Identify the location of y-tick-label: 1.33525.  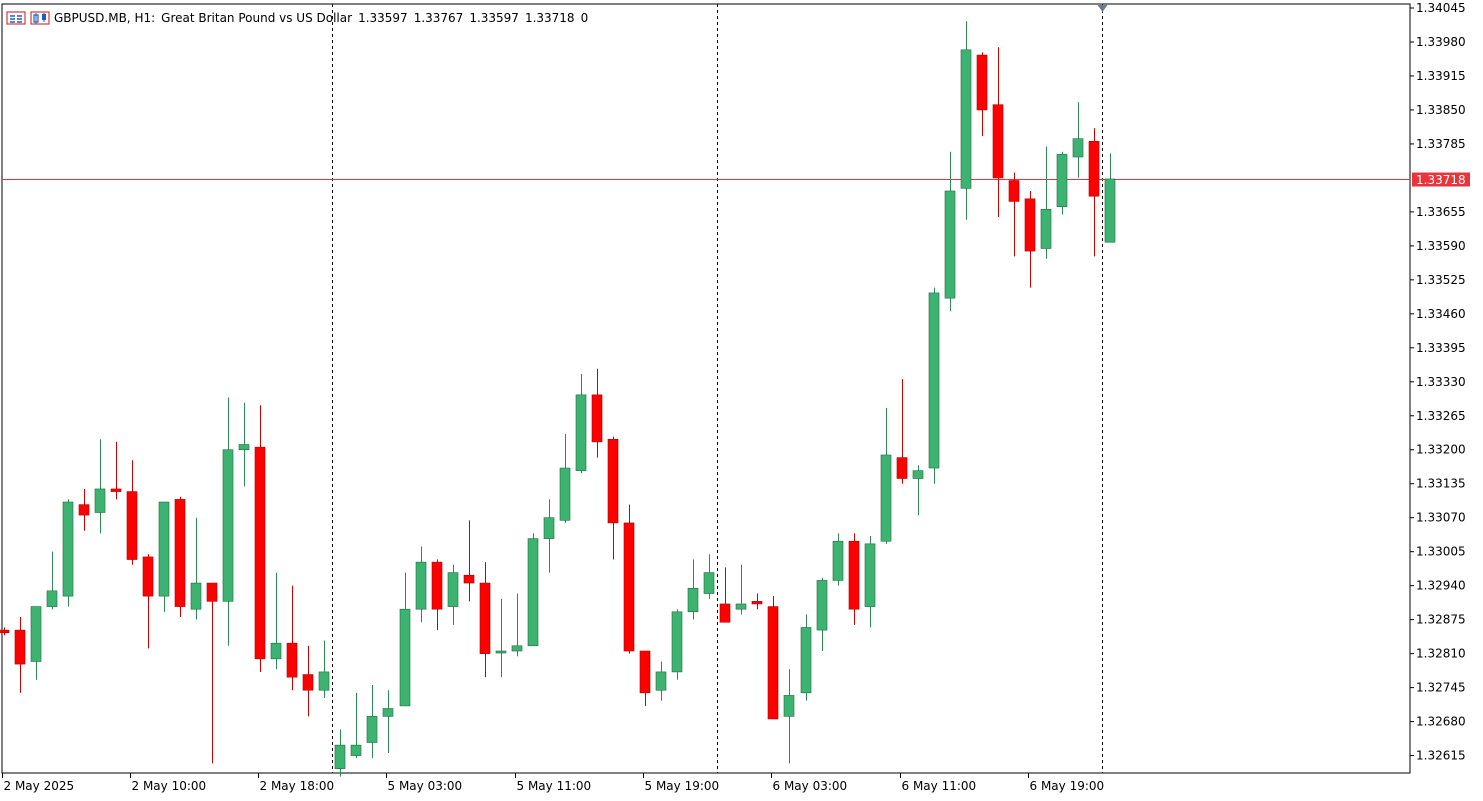
(1441, 280).